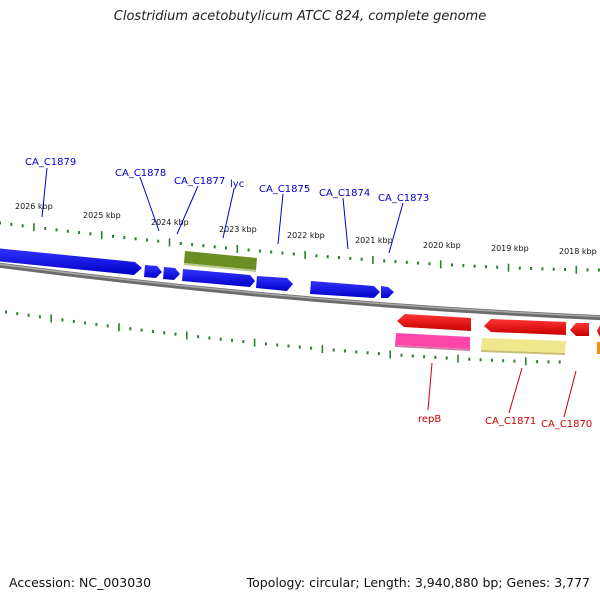 Image resolution: width=600 pixels, height=600 pixels. What do you see at coordinates (80, 582) in the screenshot?
I see `accession-text: Accession: NC_003030` at bounding box center [80, 582].